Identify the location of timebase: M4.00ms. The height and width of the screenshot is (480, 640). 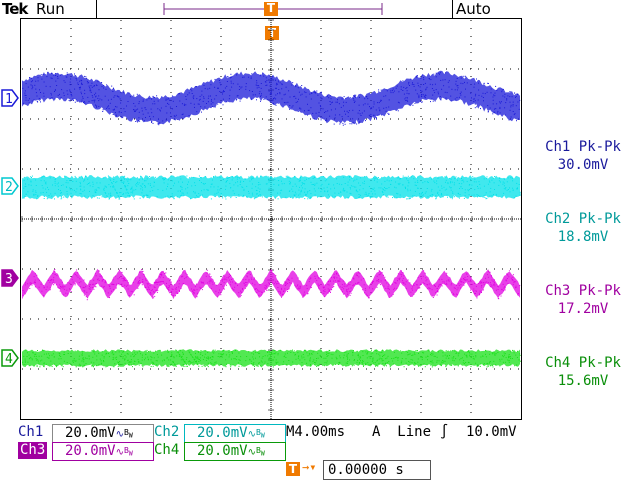
(316, 432).